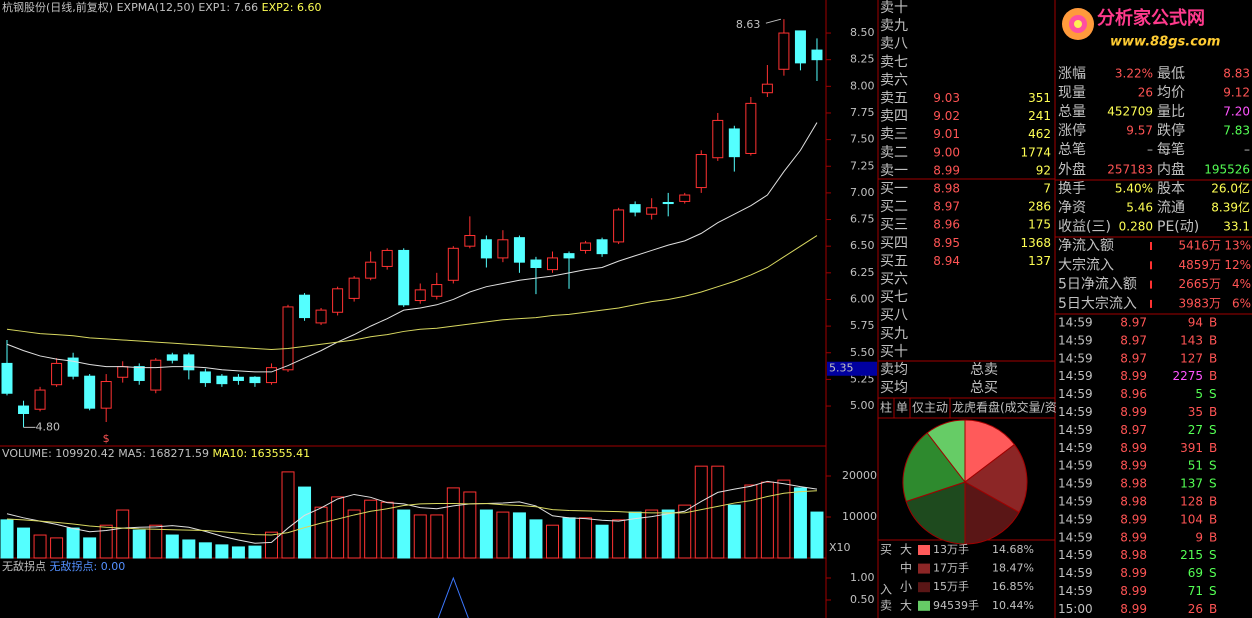  I want to click on flow-pct: 4%, so click(1241, 284).